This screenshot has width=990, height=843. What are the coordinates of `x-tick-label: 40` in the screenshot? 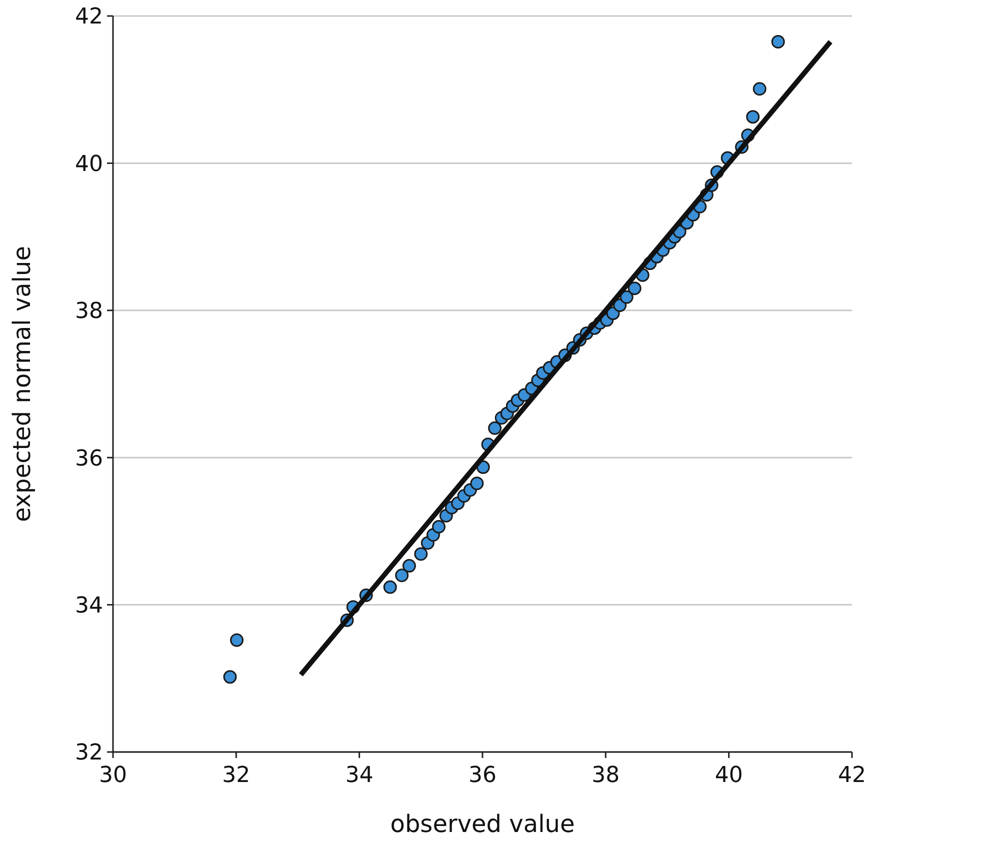 It's located at (728, 775).